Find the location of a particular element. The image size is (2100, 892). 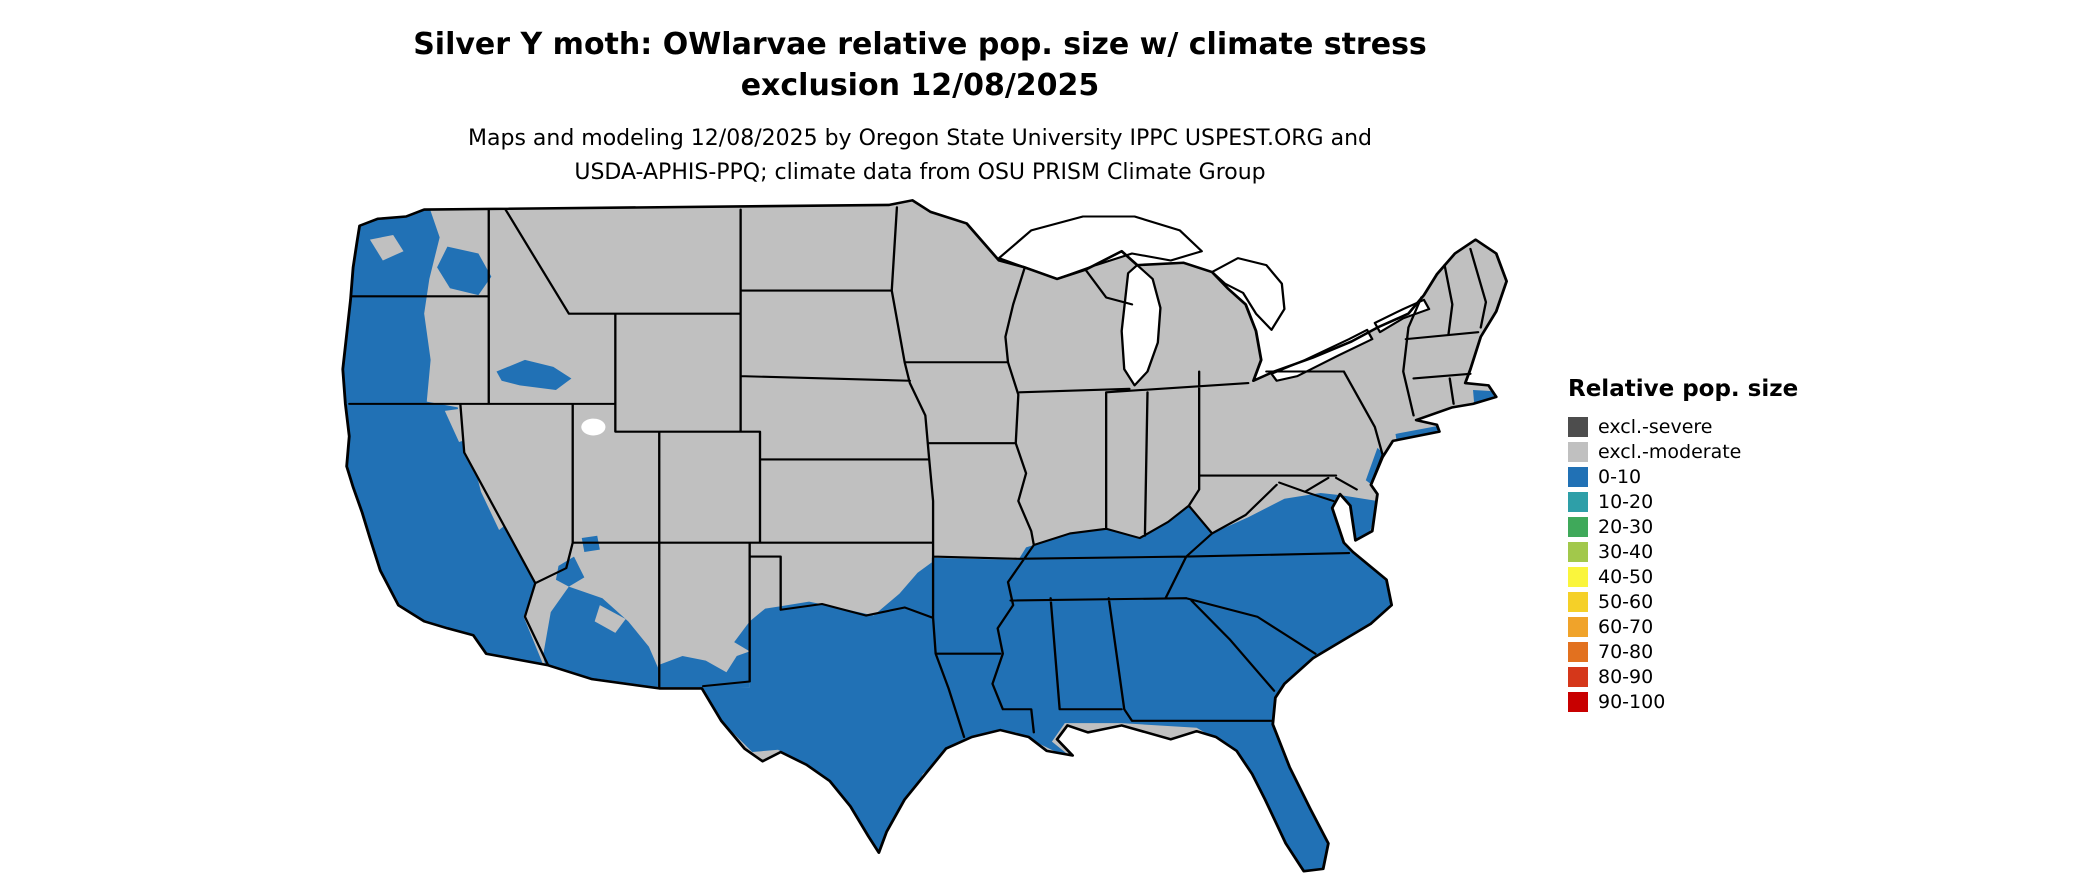

blue-region-arizona is located at coordinates (600, 637).